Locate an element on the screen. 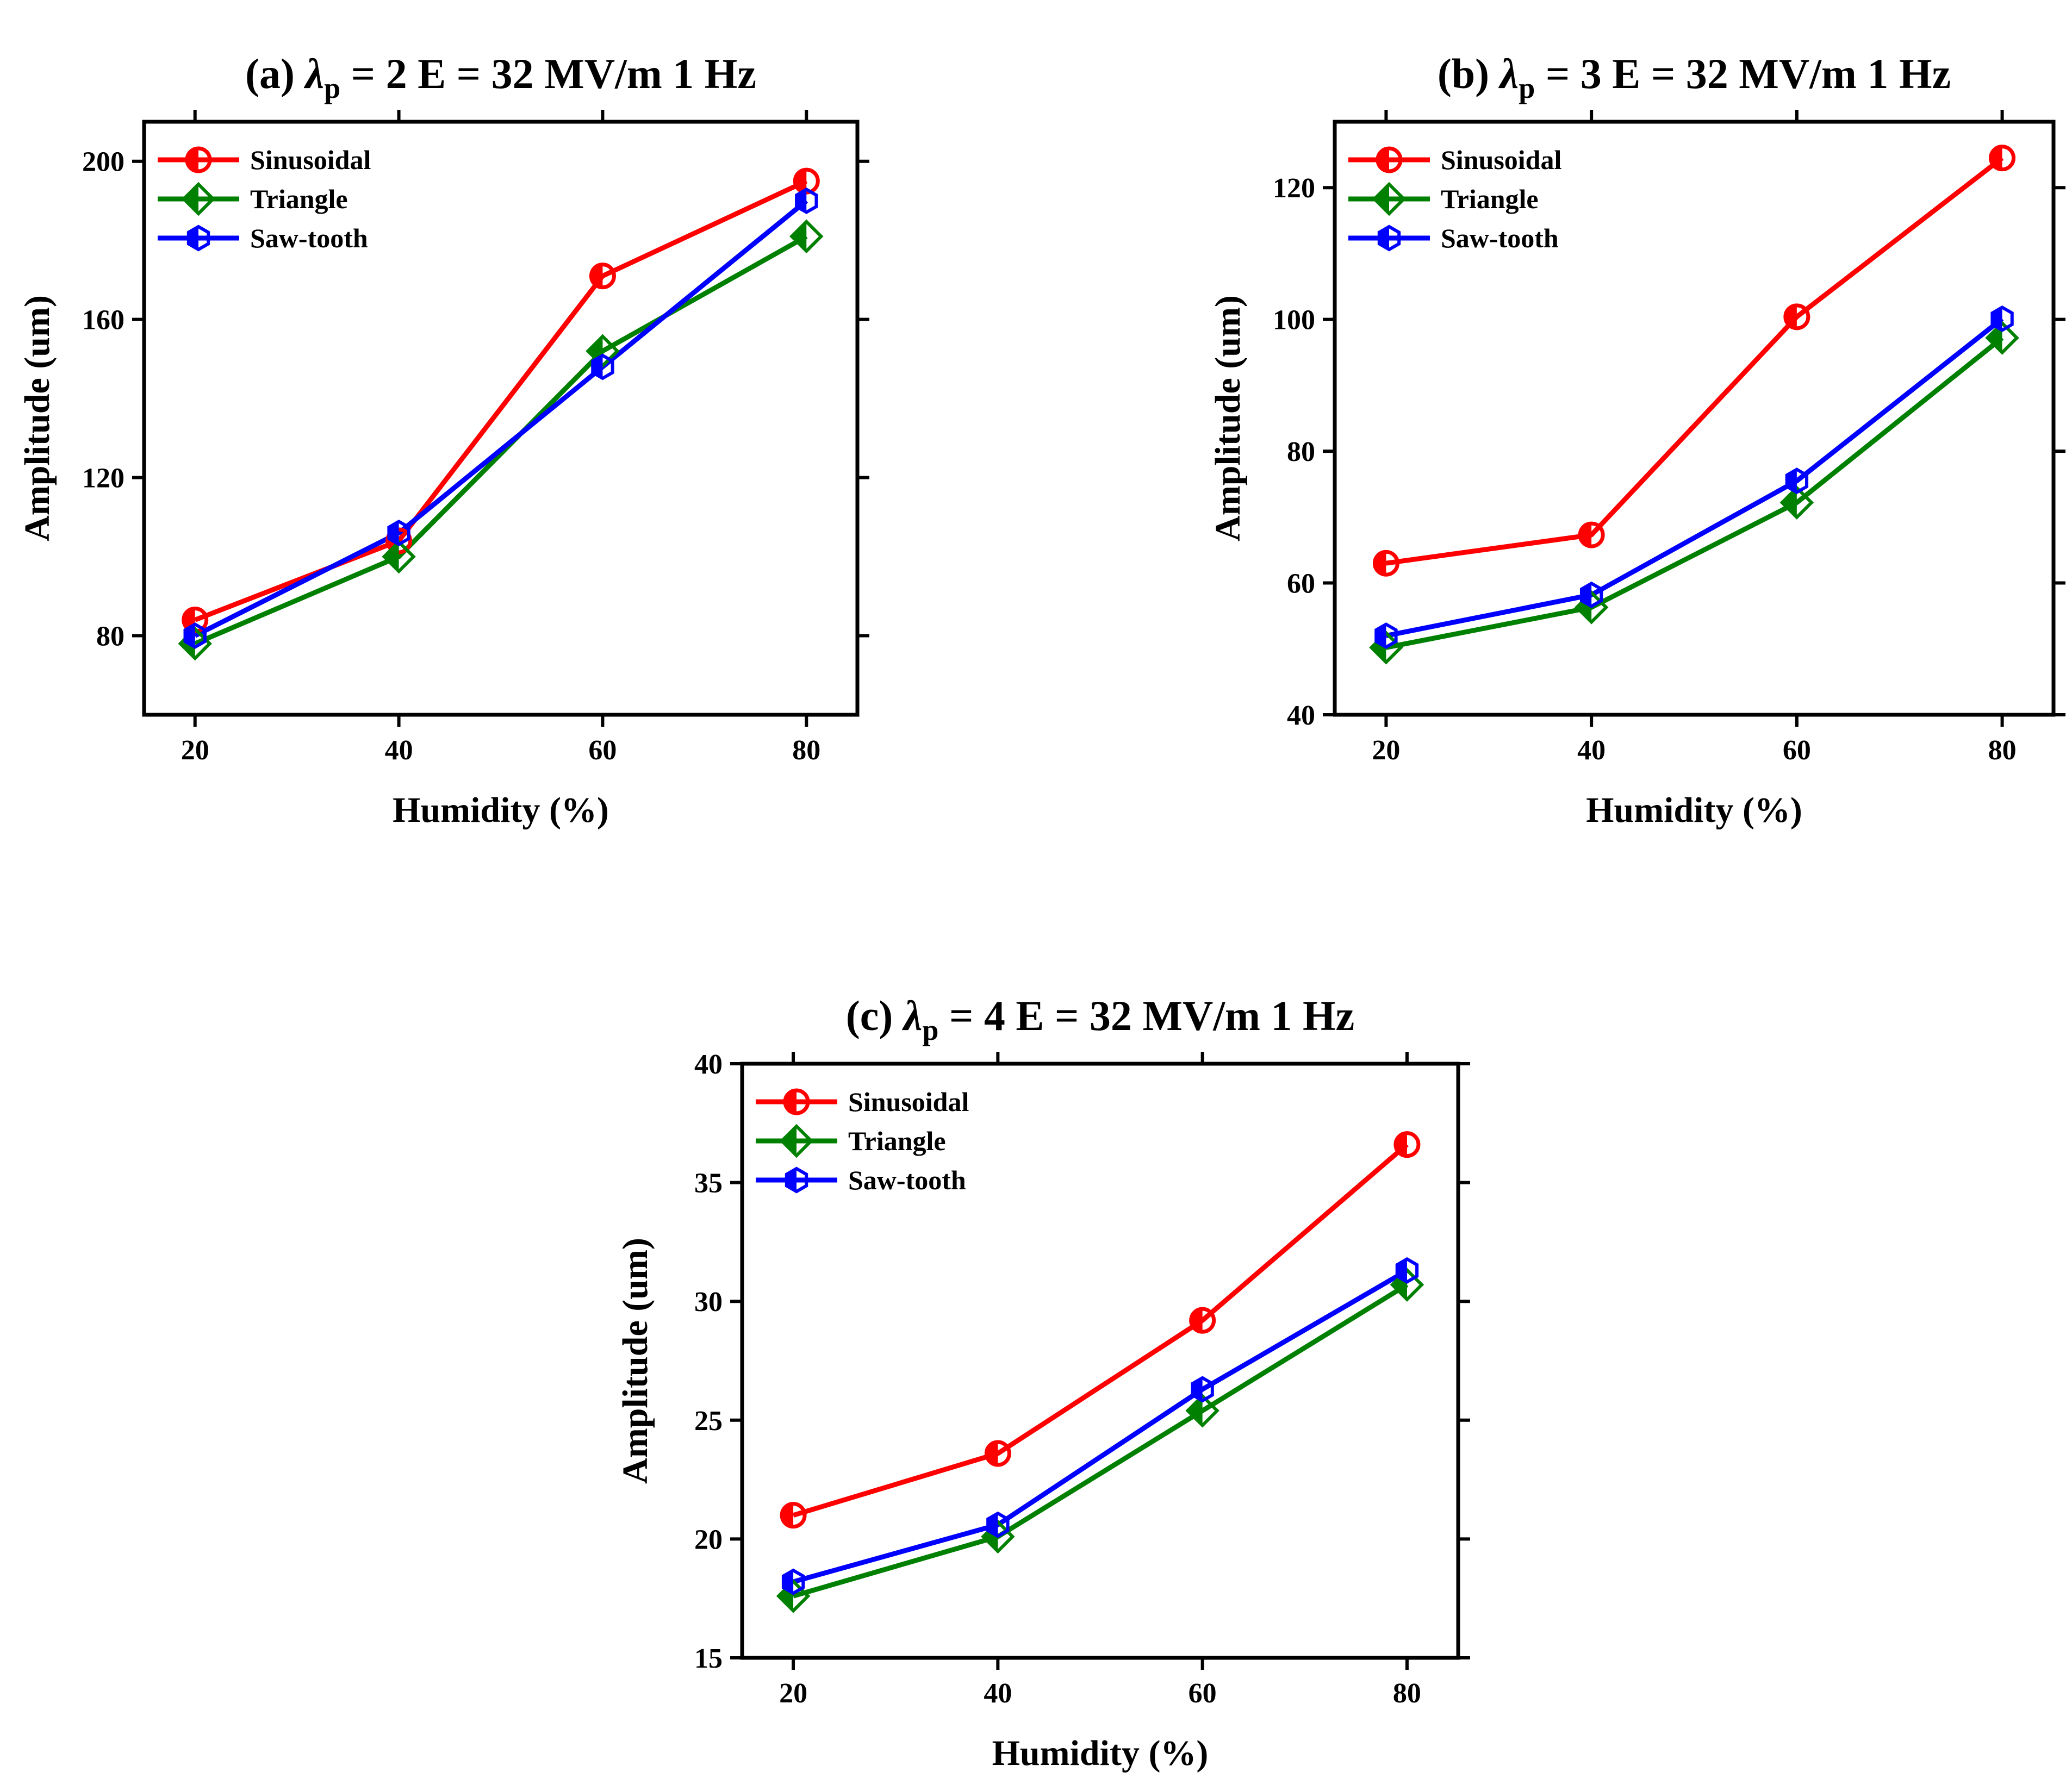 This screenshot has width=2072, height=1791. title-rest: = 4 E = 32 MV/m 1 Hz is located at coordinates (1146, 1015).